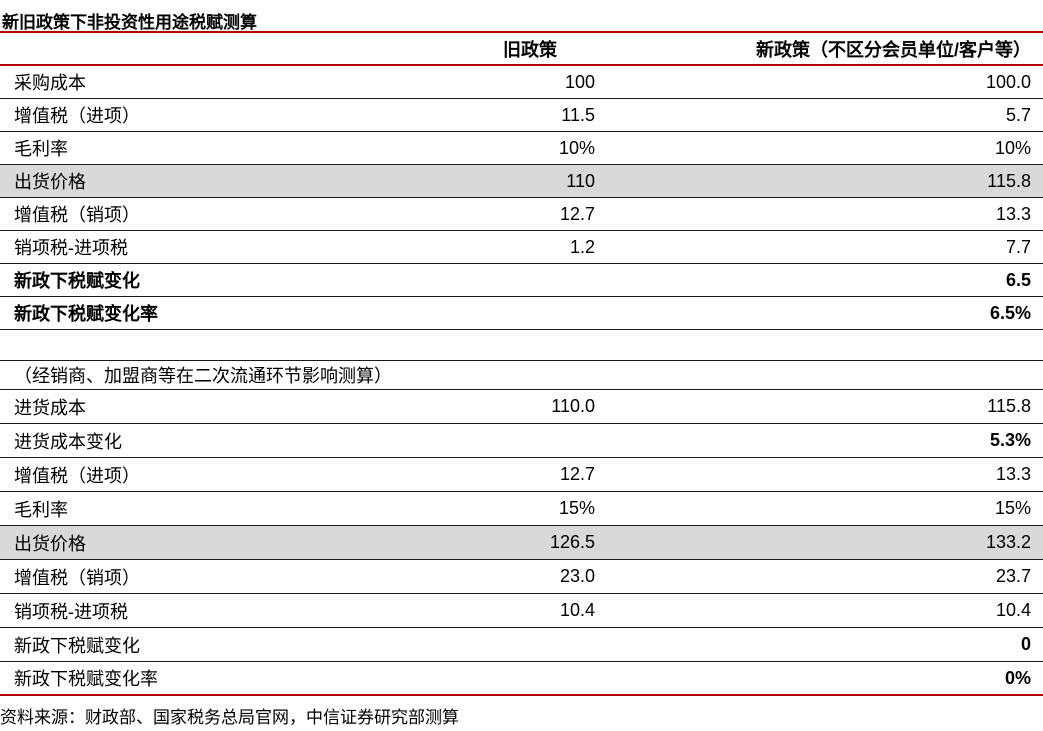  Describe the element at coordinates (572, 542) in the screenshot. I see `old-policy-value: 126.5` at that location.